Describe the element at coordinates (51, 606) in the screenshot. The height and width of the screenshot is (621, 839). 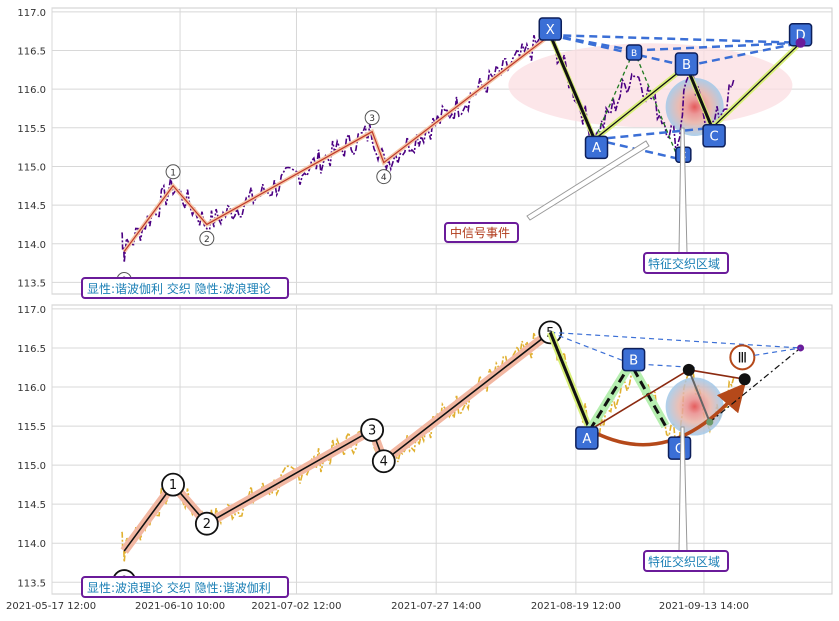
I see `x-tick-label: 2021-05-17 12:00` at that location.